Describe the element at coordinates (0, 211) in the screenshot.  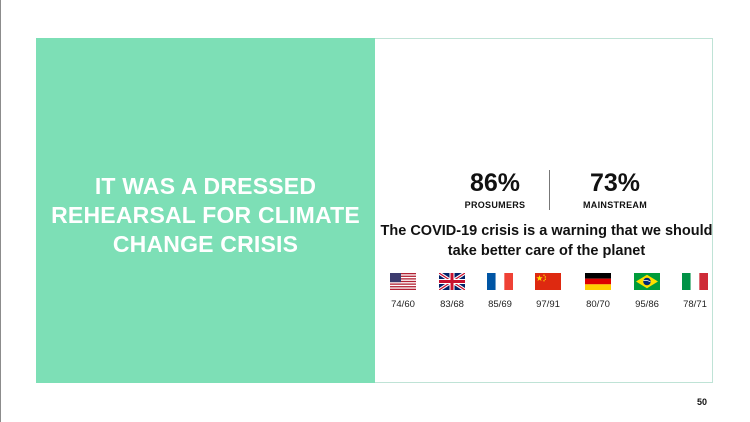
I see `page-left-rule` at that location.